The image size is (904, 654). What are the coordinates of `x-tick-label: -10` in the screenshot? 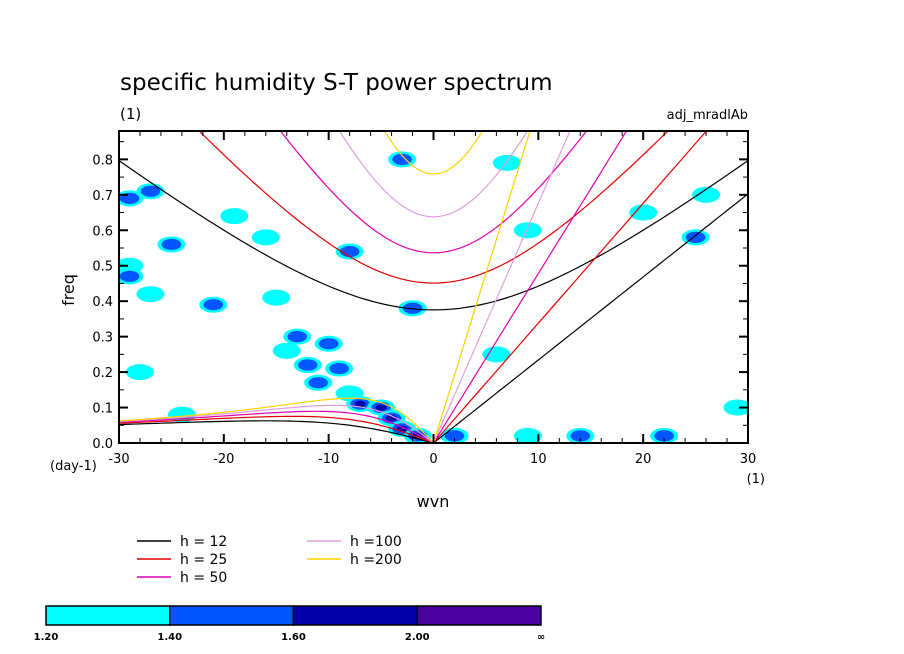 It's located at (328, 459).